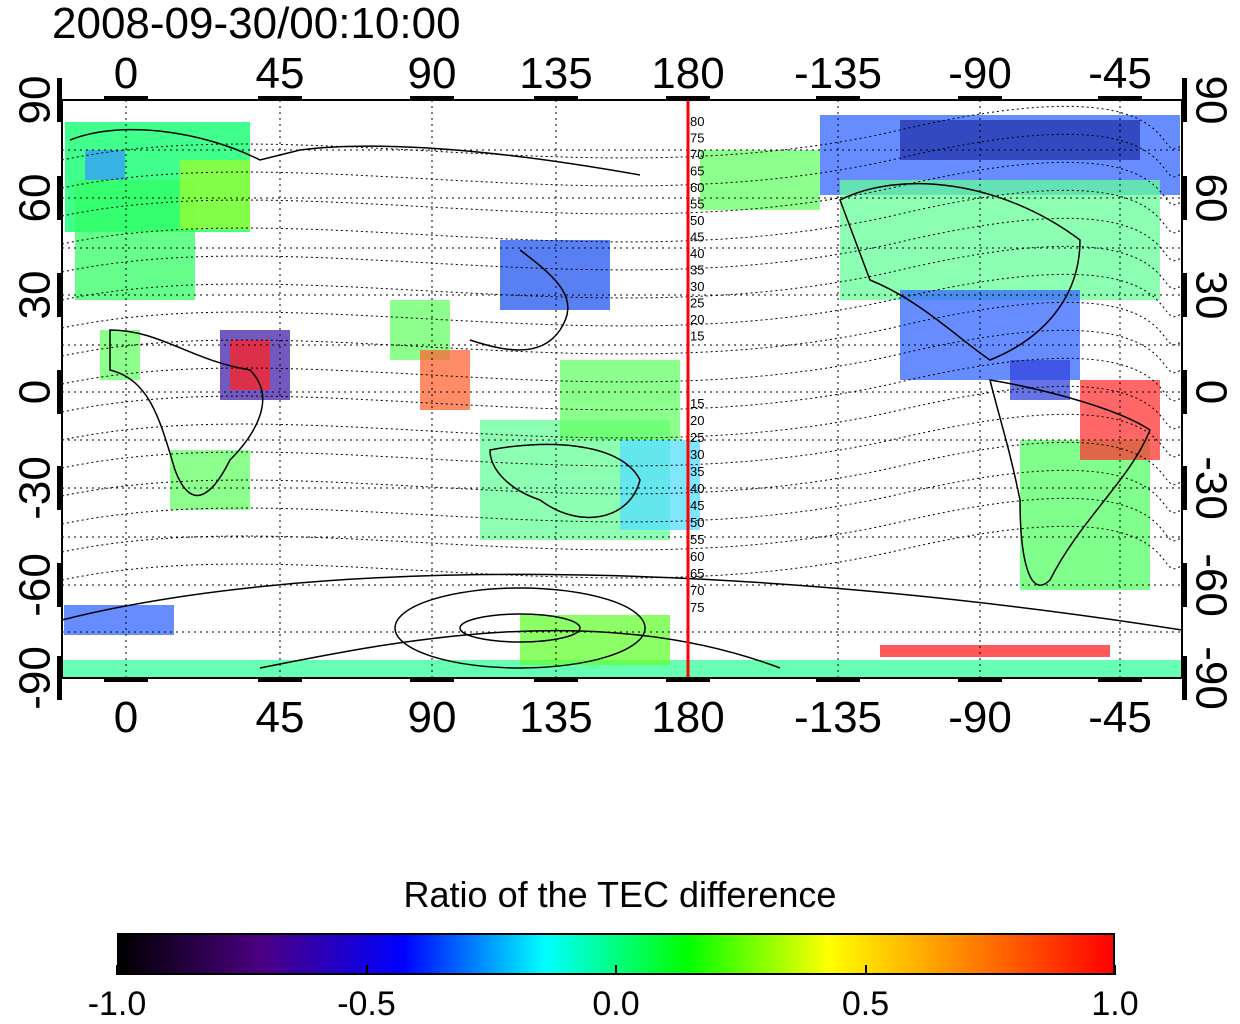 This screenshot has height=1024, width=1240. Describe the element at coordinates (697, 220) in the screenshot. I see `contour-label-north: 50` at that location.